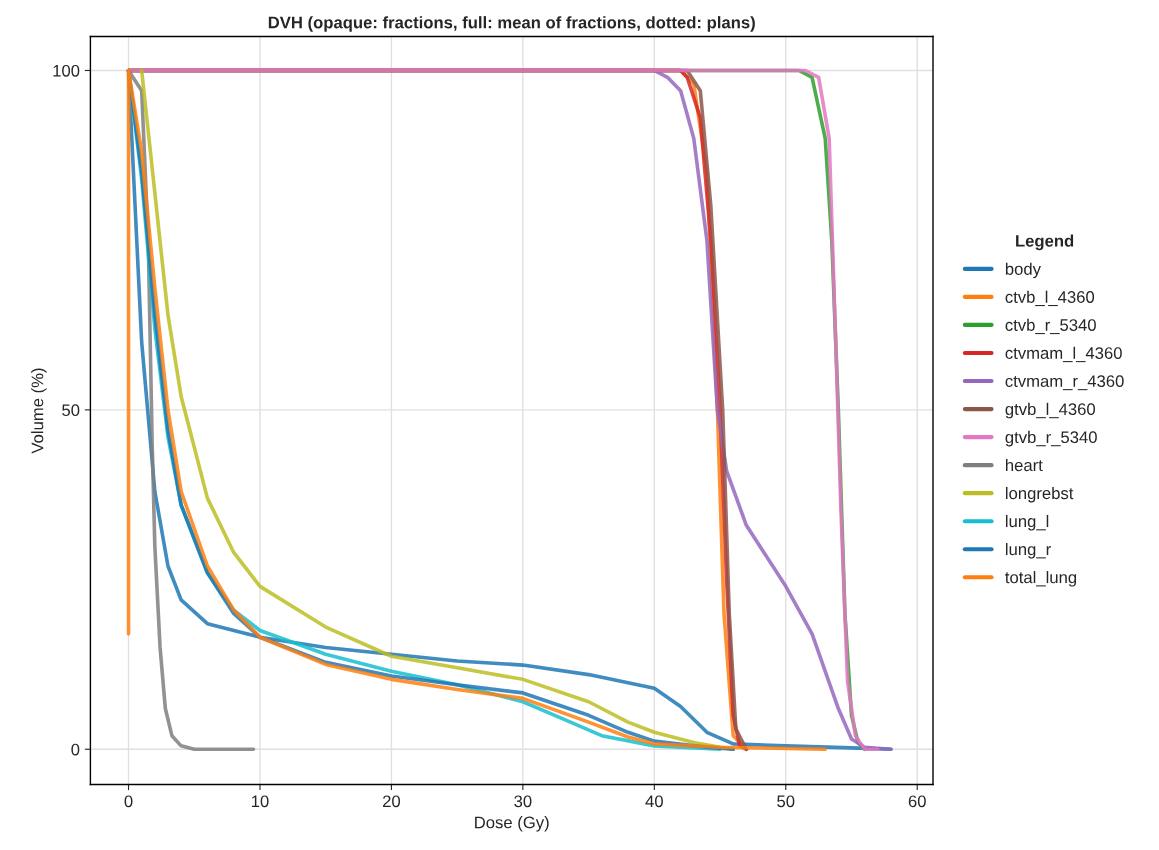  Describe the element at coordinates (1023, 270) in the screenshot. I see `legend-label: body` at that location.